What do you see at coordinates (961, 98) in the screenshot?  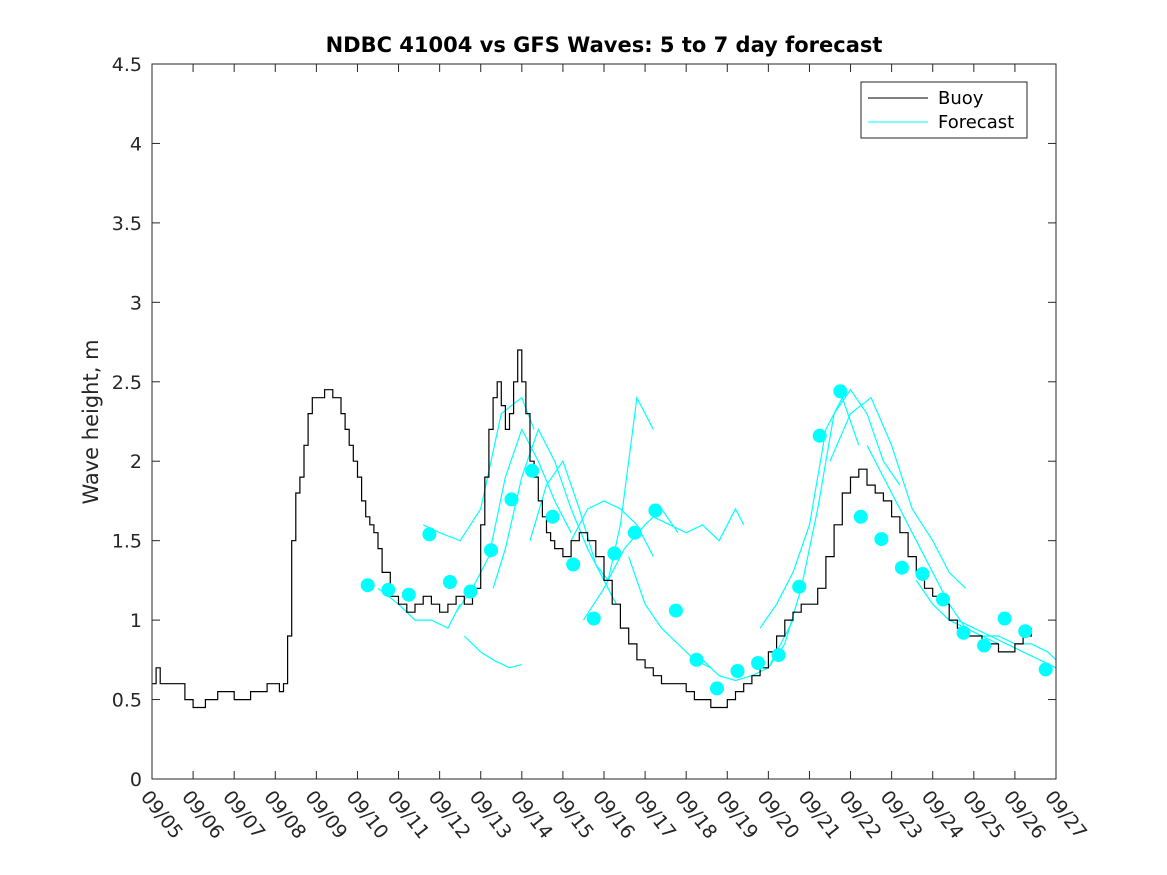 I see `legend-buoy-label: Buoy` at bounding box center [961, 98].